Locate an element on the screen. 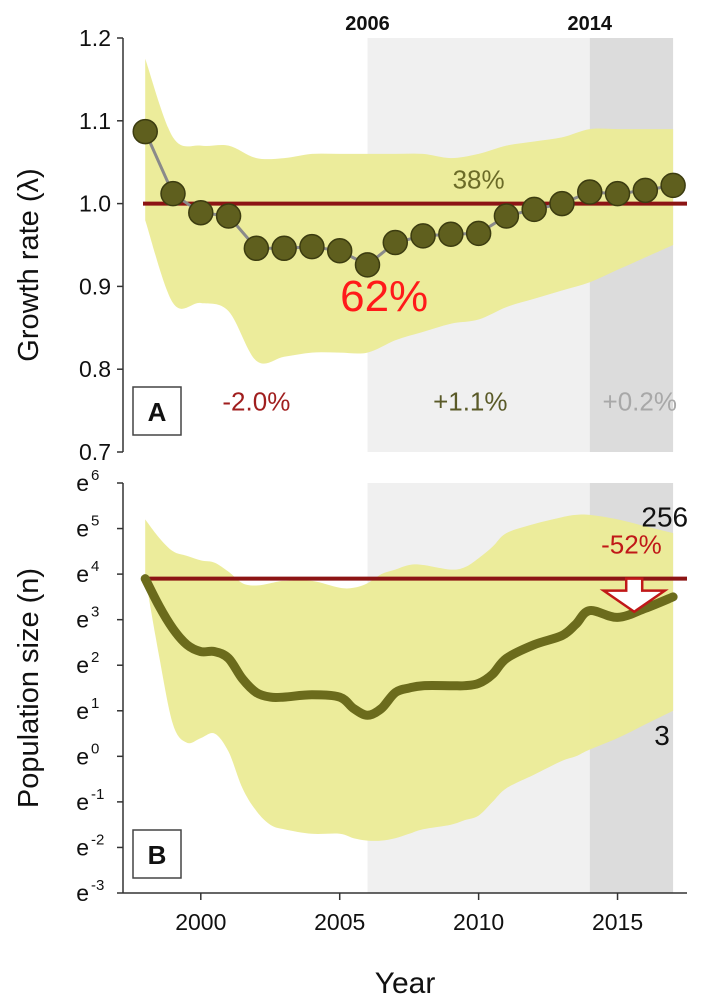 The height and width of the screenshot is (1004, 706). period-label-2006: 2006 is located at coordinates (367, 24).